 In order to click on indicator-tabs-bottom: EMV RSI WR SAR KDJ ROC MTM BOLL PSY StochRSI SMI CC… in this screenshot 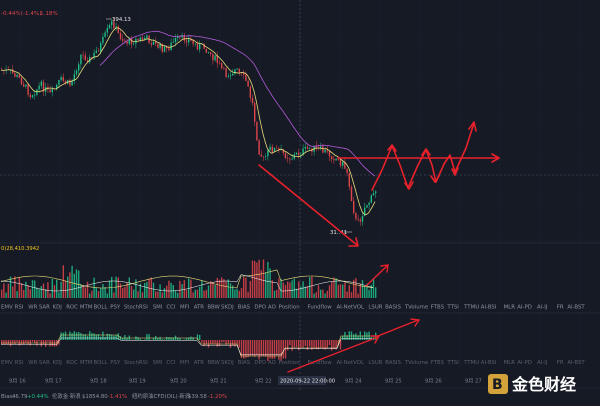, I will do `click(293, 363)`.